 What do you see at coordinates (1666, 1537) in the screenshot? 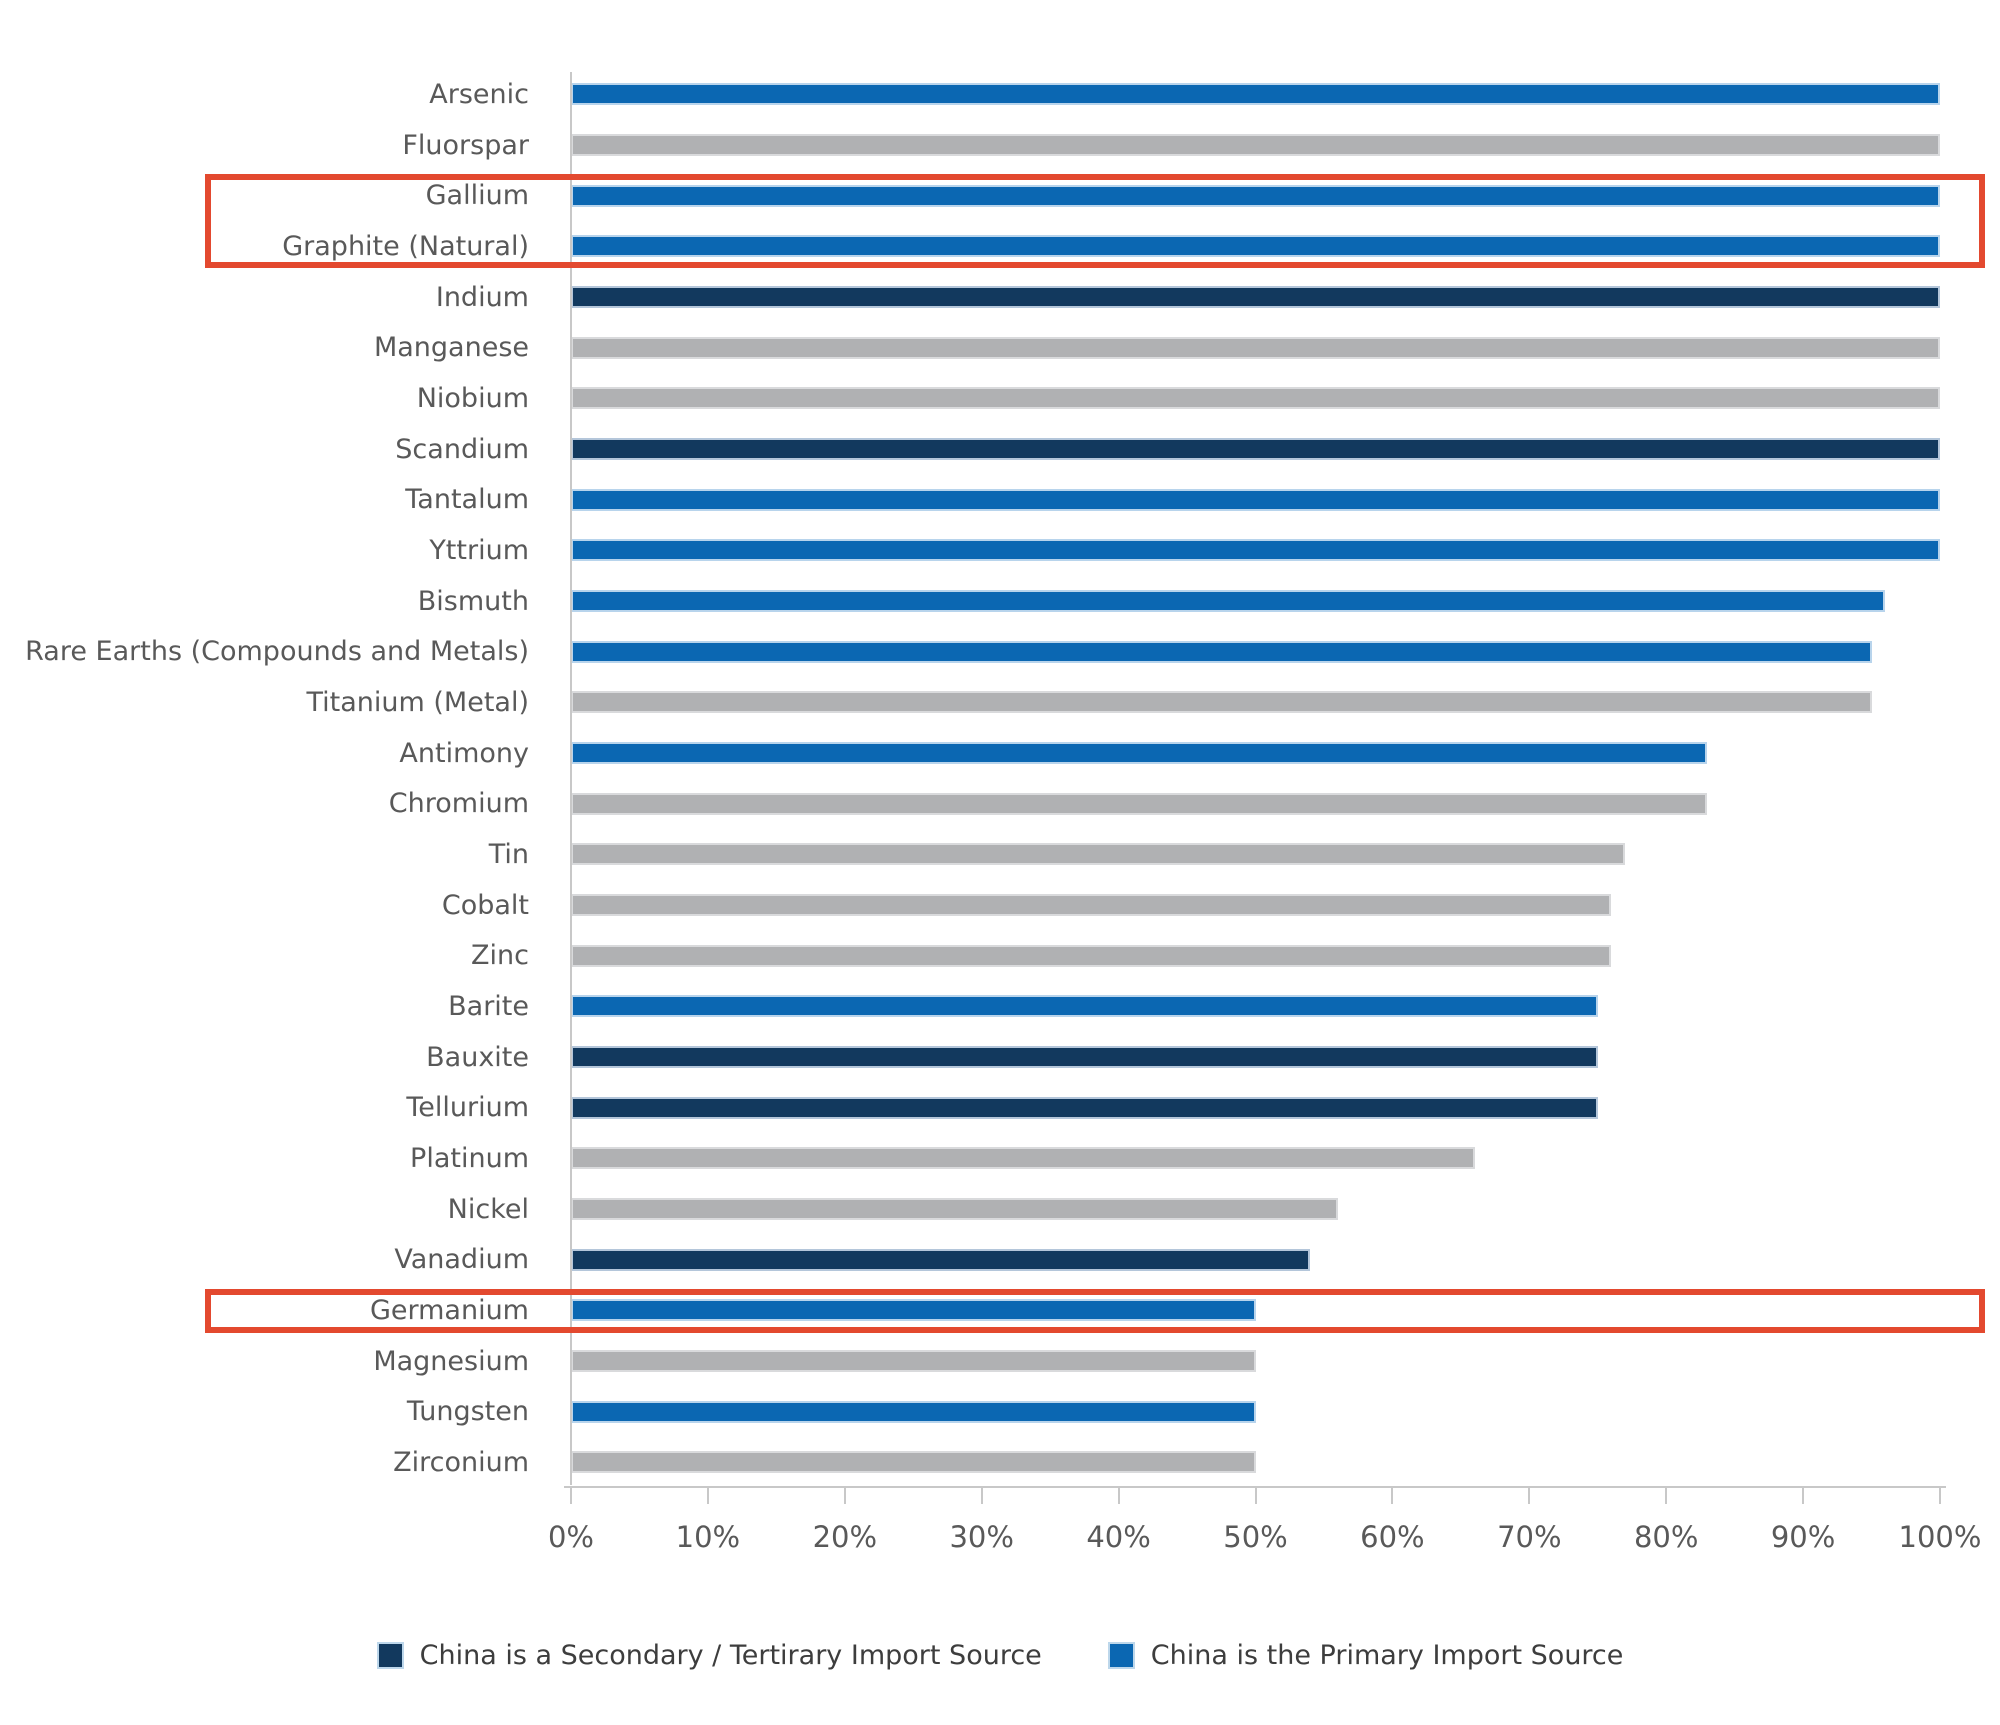
I see `x-tick-label-80: 80%` at bounding box center [1666, 1537].